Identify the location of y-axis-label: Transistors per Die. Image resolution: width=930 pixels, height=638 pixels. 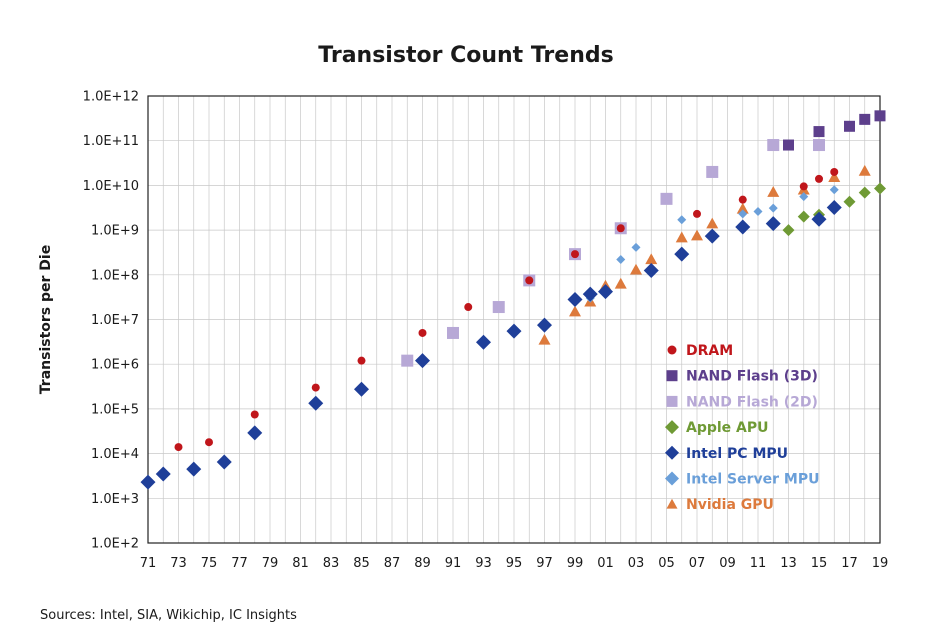
(46, 319).